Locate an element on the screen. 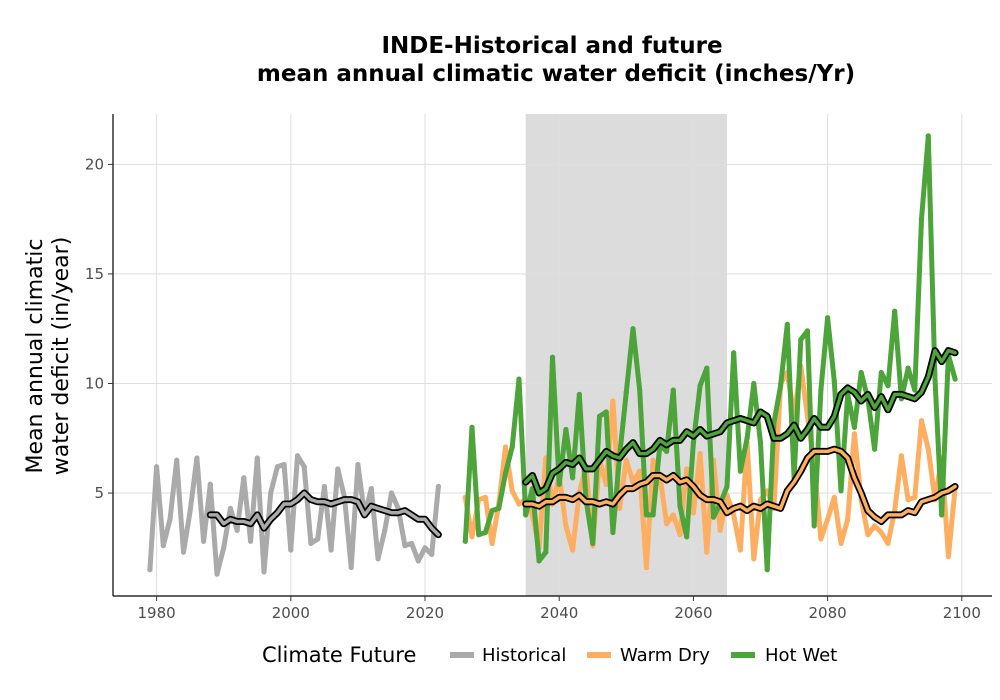 The height and width of the screenshot is (700, 1000). smoothed-line-warm-dry-smoothed is located at coordinates (740, 485).